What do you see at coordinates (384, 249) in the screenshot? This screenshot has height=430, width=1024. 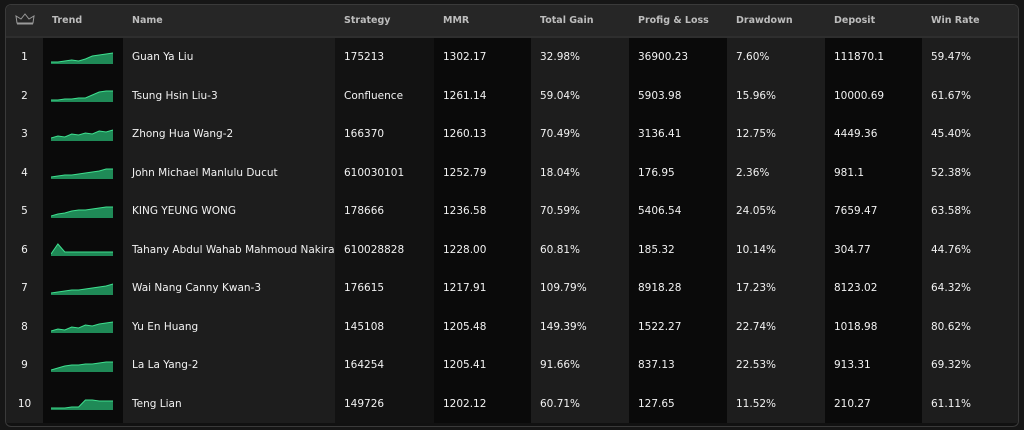 I see `cell: 610028828` at bounding box center [384, 249].